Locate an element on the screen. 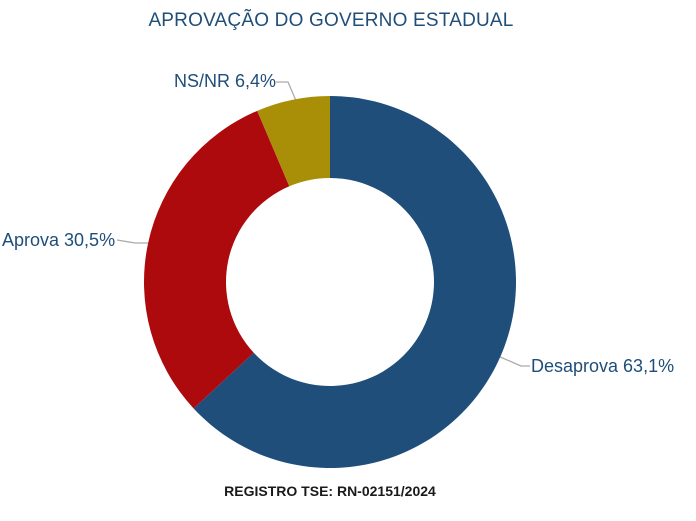 This screenshot has width=696, height=521. registro-footer: REGISTRO TSE: RN-02151/2024 is located at coordinates (330, 491).